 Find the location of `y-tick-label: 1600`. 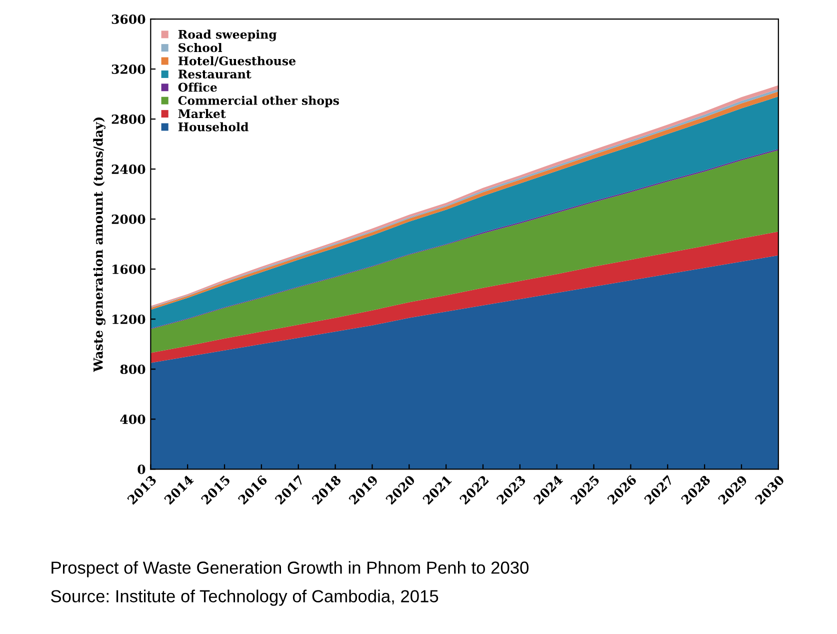

y-tick-label: 1600 is located at coordinates (129, 269).